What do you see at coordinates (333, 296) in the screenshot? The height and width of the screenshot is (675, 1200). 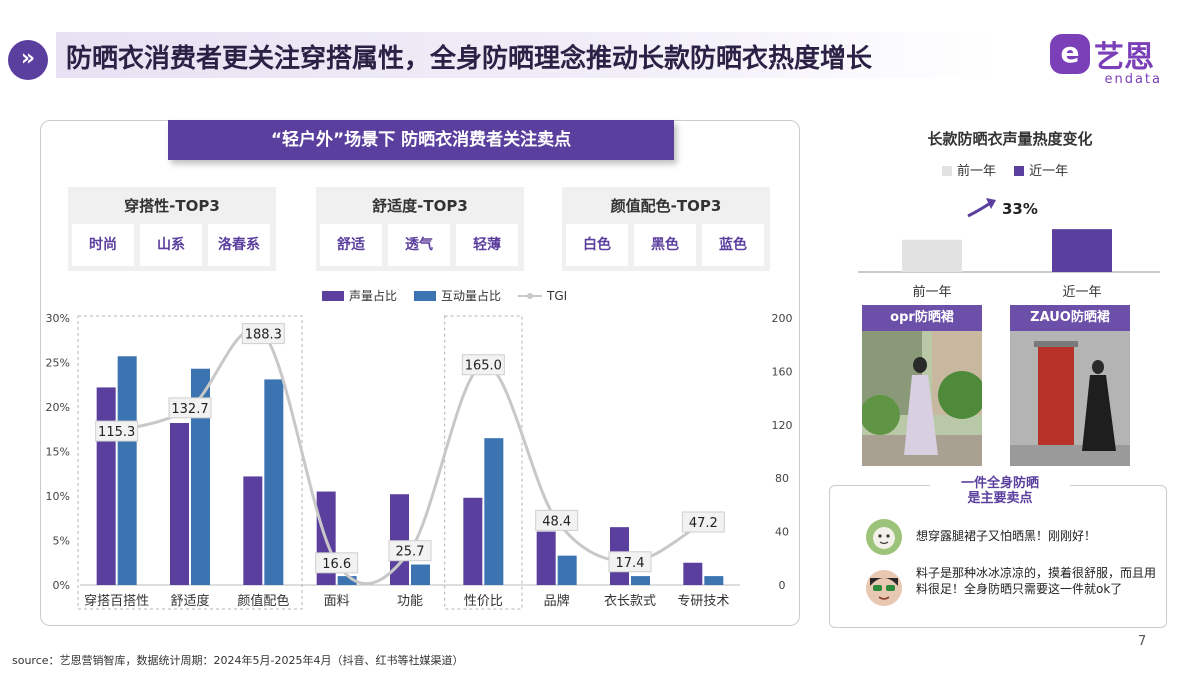 I see `legend-swatch-volume` at bounding box center [333, 296].